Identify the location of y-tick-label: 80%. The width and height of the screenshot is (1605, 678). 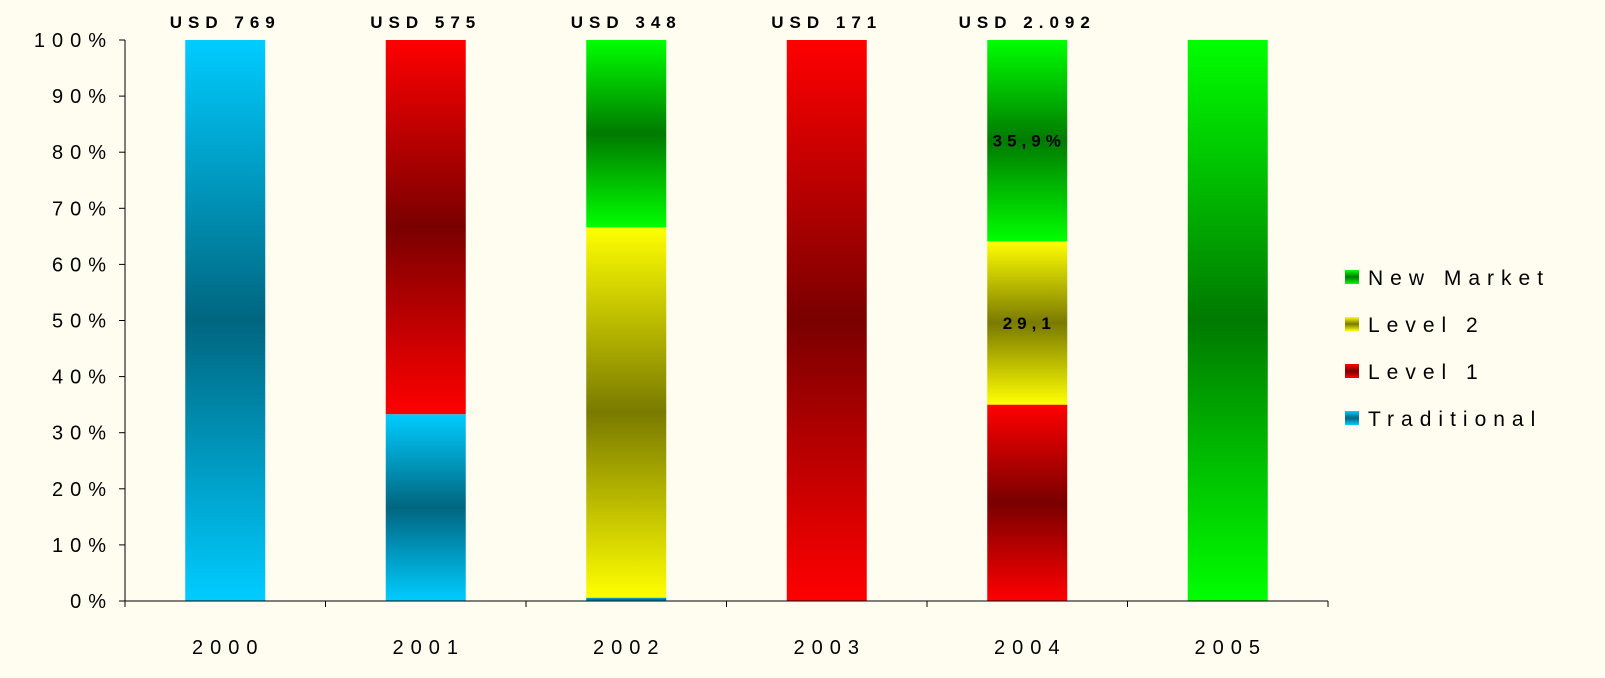
(82, 153).